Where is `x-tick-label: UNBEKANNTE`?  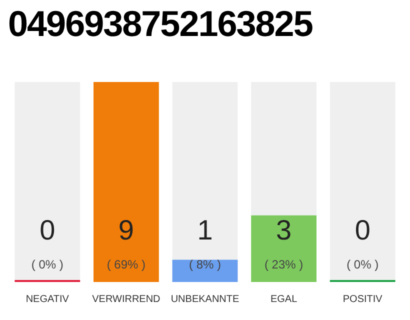
x-tick-label: UNBEKANNTE is located at coordinates (205, 299).